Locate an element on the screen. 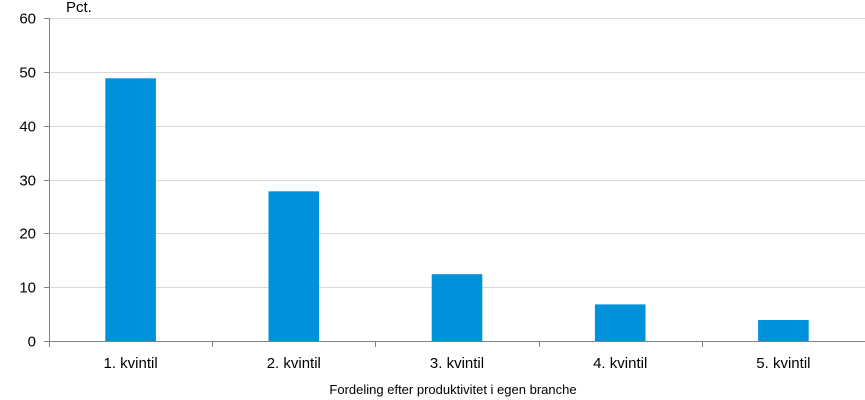 The width and height of the screenshot is (865, 400). x-tick-label-4: 4. kvintil is located at coordinates (620, 363).